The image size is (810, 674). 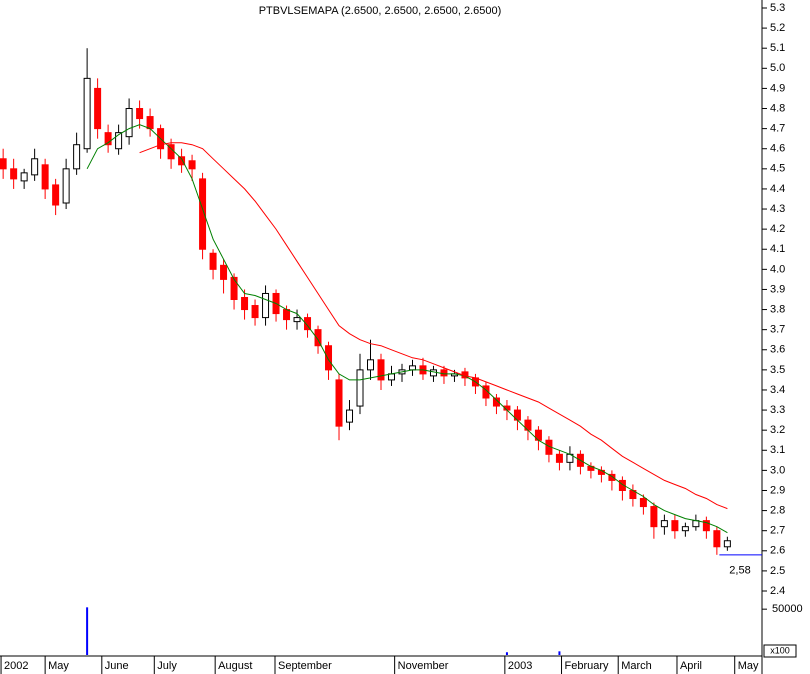 I want to click on y-tick-label: 2.9, so click(x=777, y=490).